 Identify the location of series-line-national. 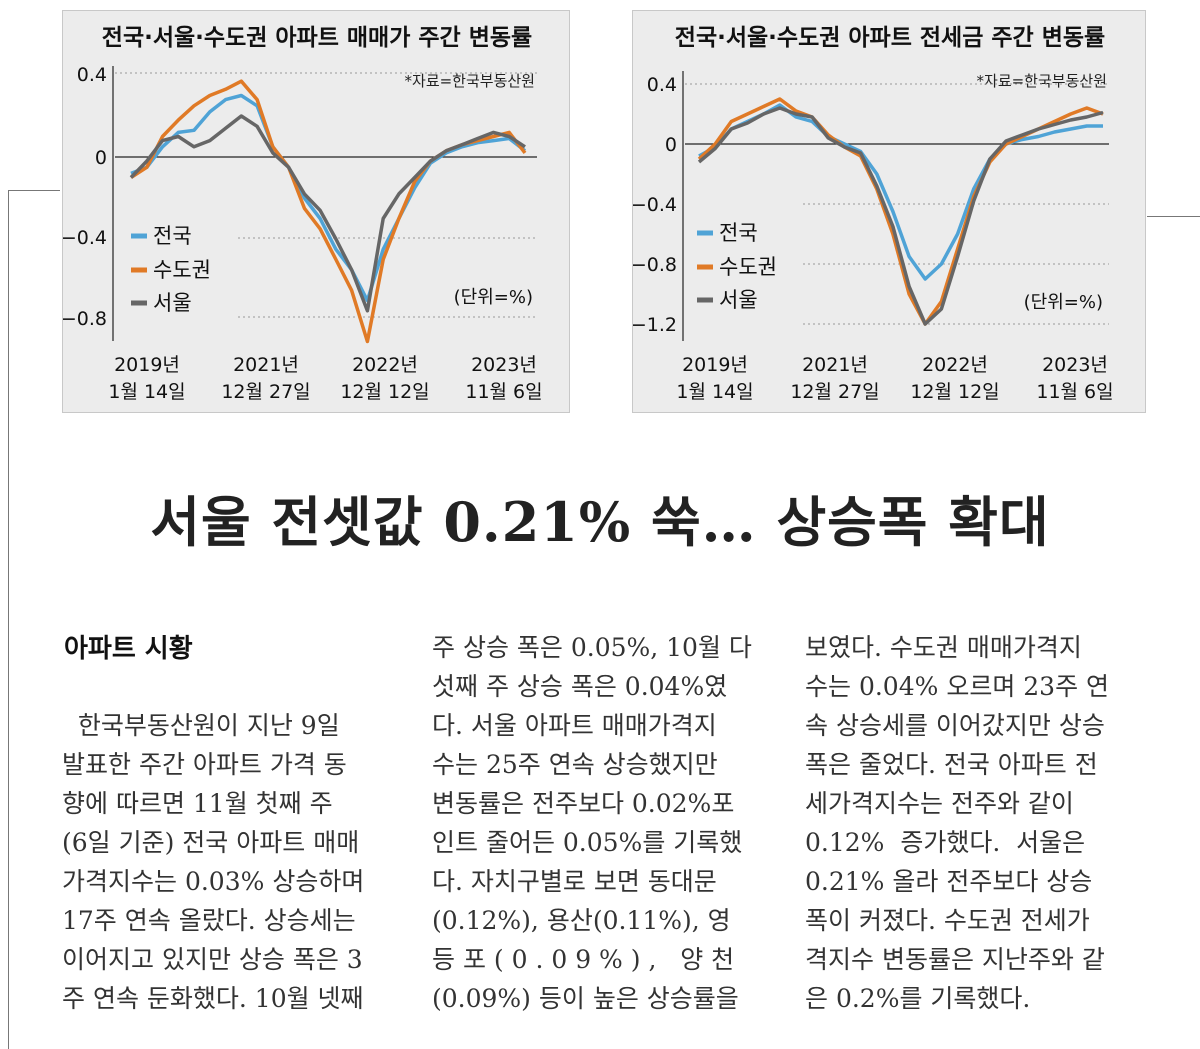
(328, 198).